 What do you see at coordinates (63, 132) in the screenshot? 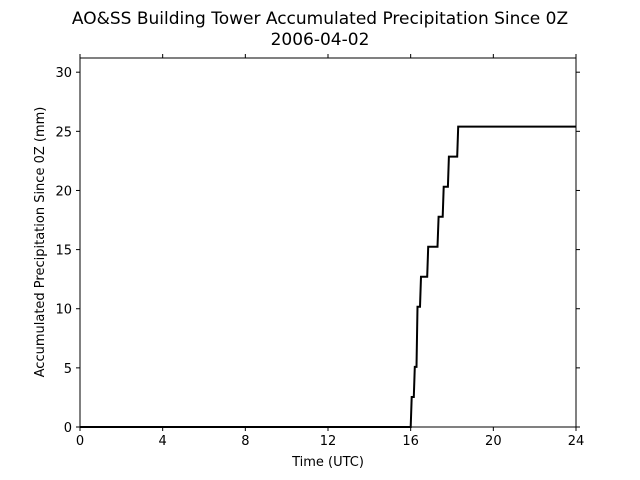
I see `y-tick-label-25: 25` at bounding box center [63, 132].